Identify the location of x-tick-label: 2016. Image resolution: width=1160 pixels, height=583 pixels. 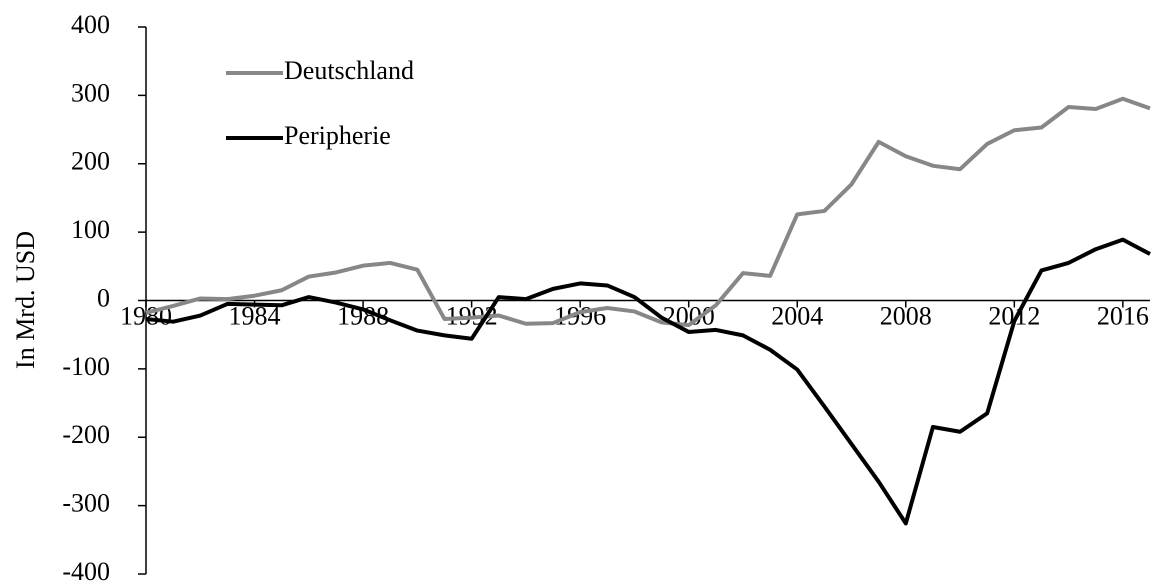
(1123, 315).